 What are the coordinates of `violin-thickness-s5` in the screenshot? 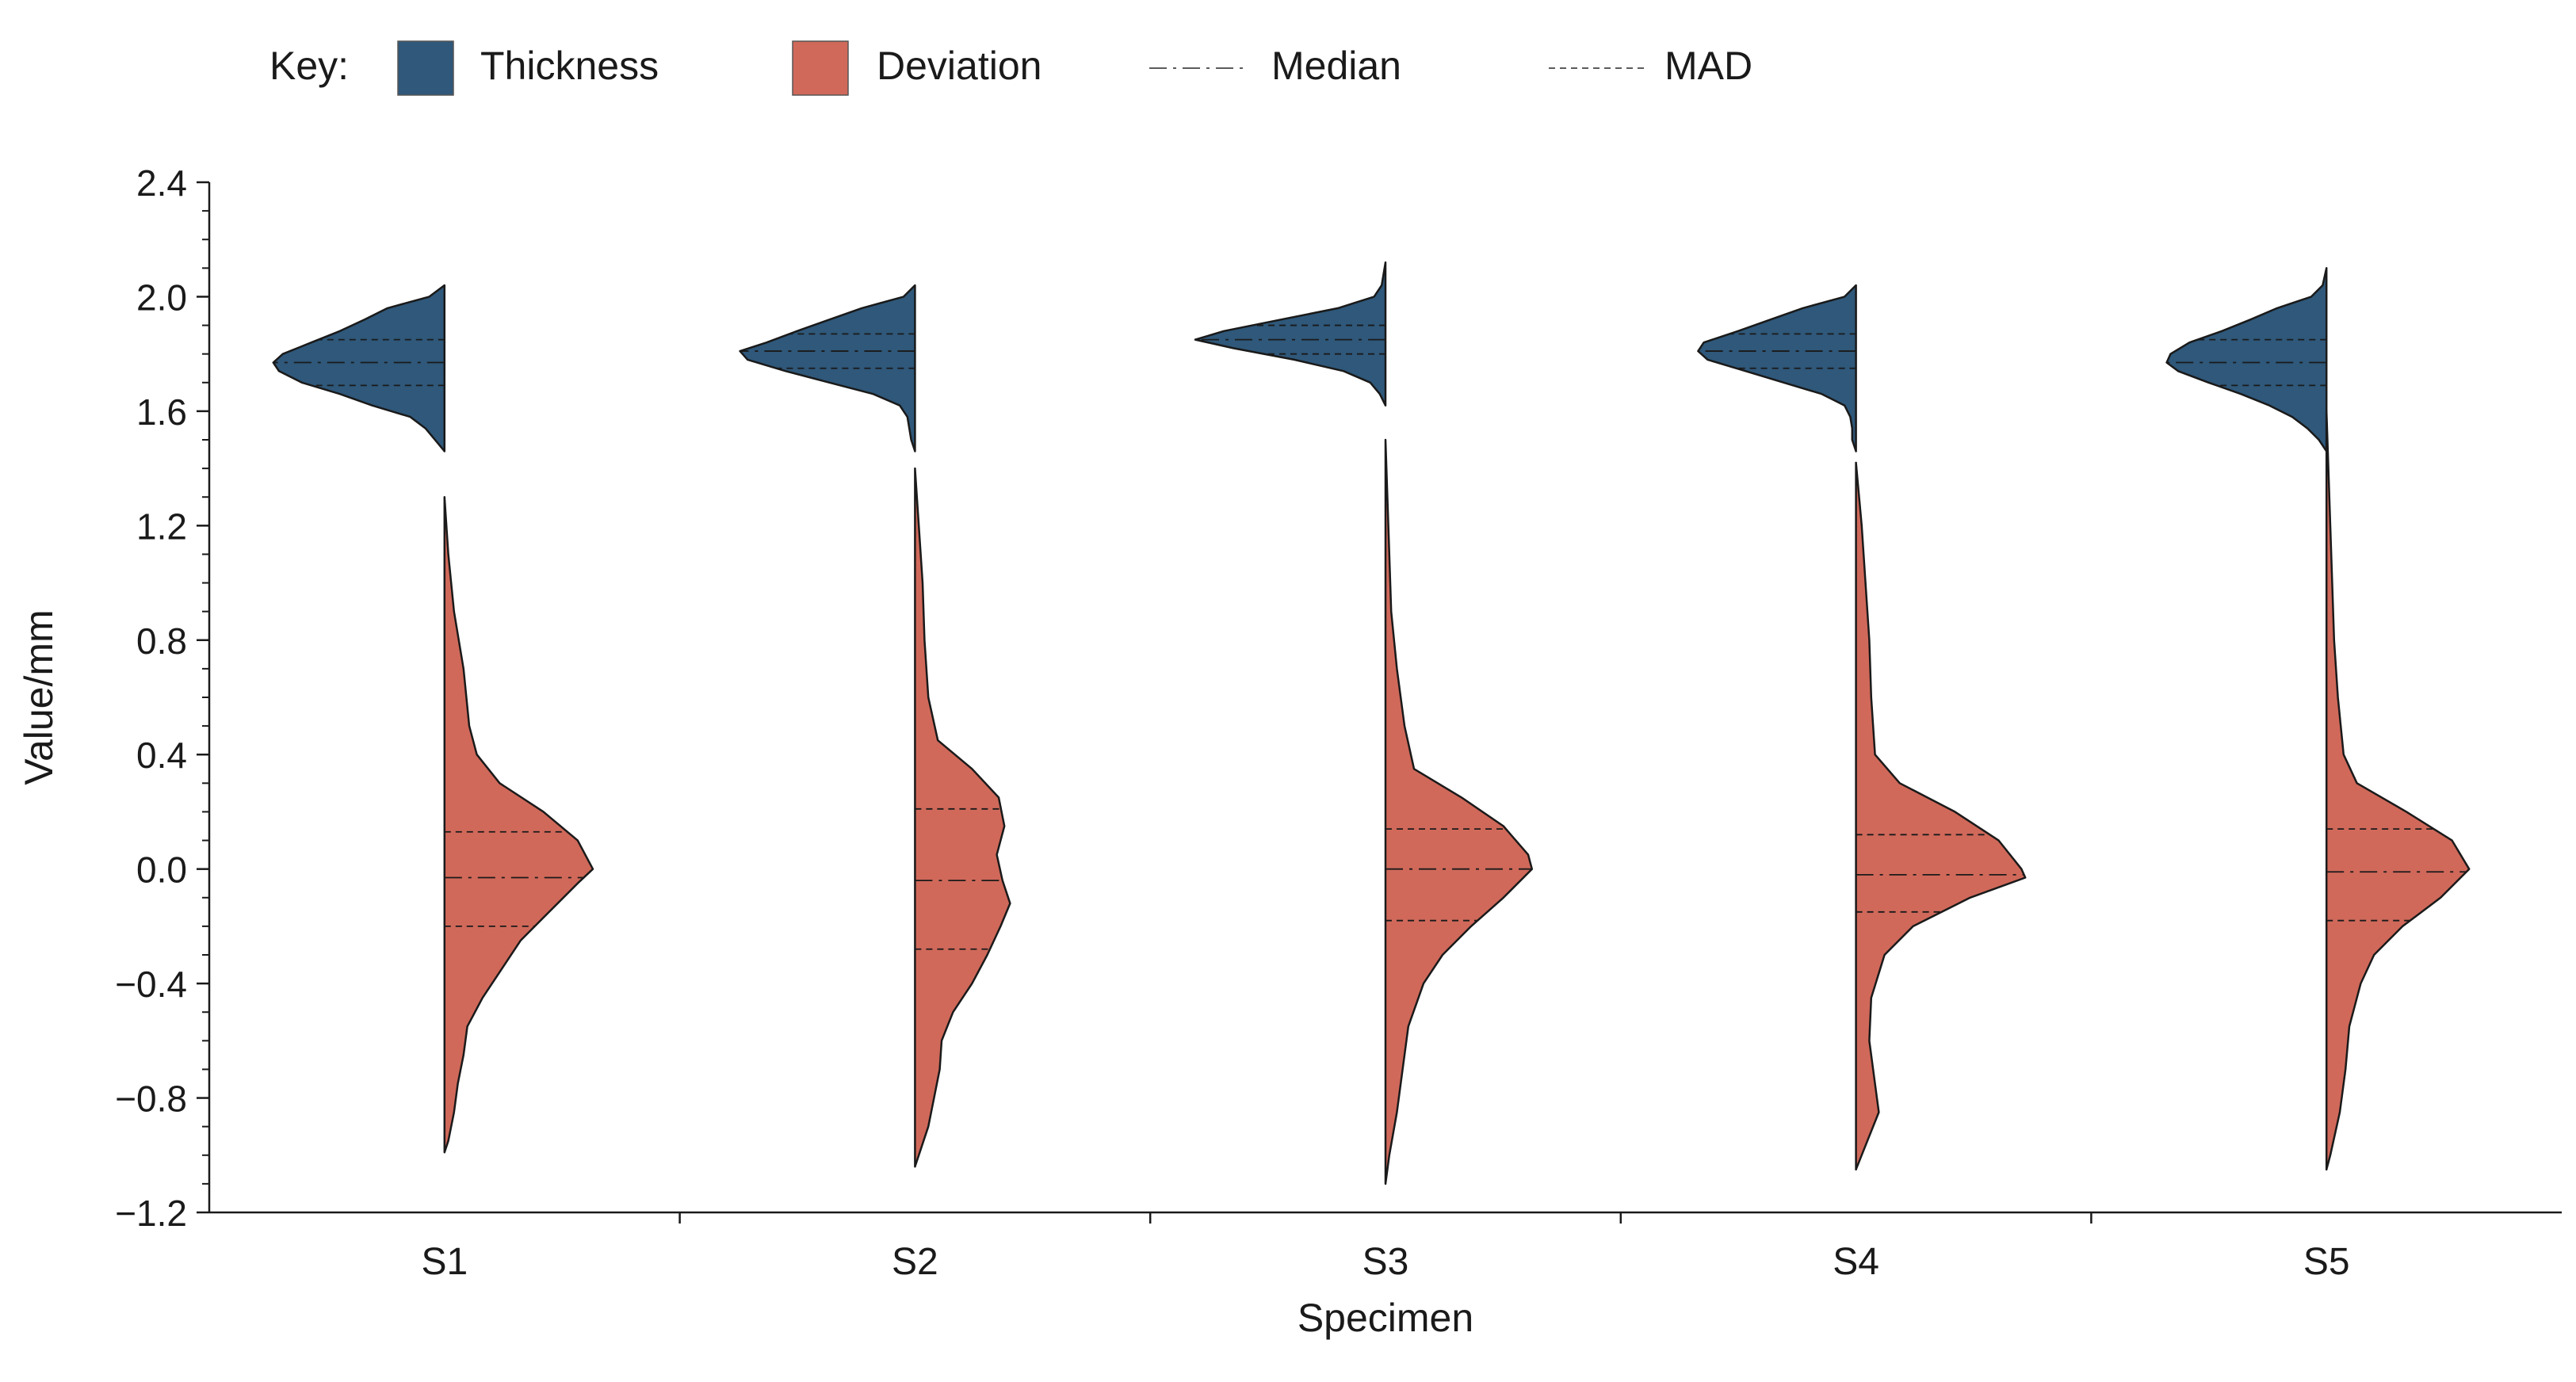 It's located at (2246, 359).